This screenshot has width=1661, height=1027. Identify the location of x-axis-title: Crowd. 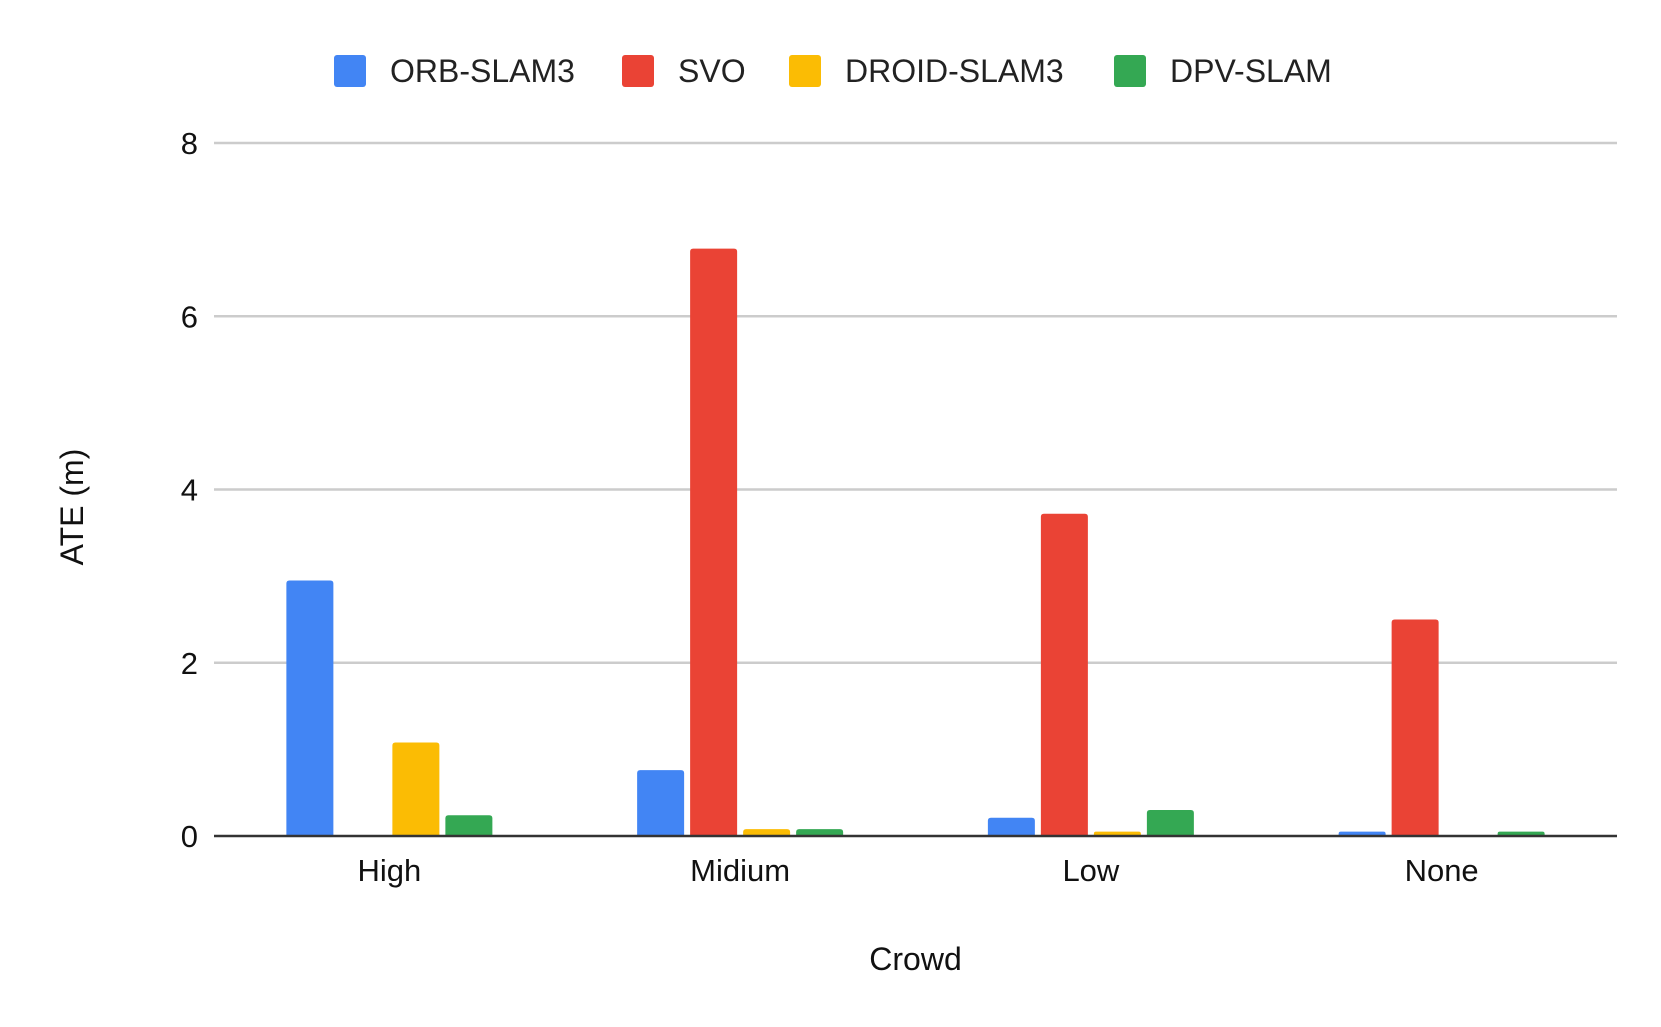
(915, 959).